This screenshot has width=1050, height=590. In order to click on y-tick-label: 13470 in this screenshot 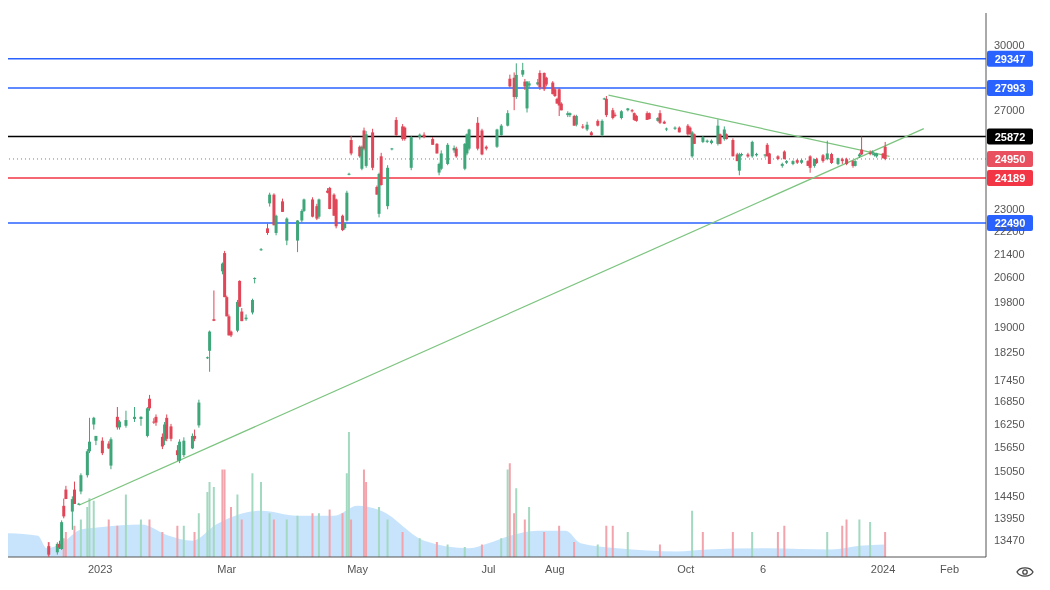, I will do `click(1009, 539)`.